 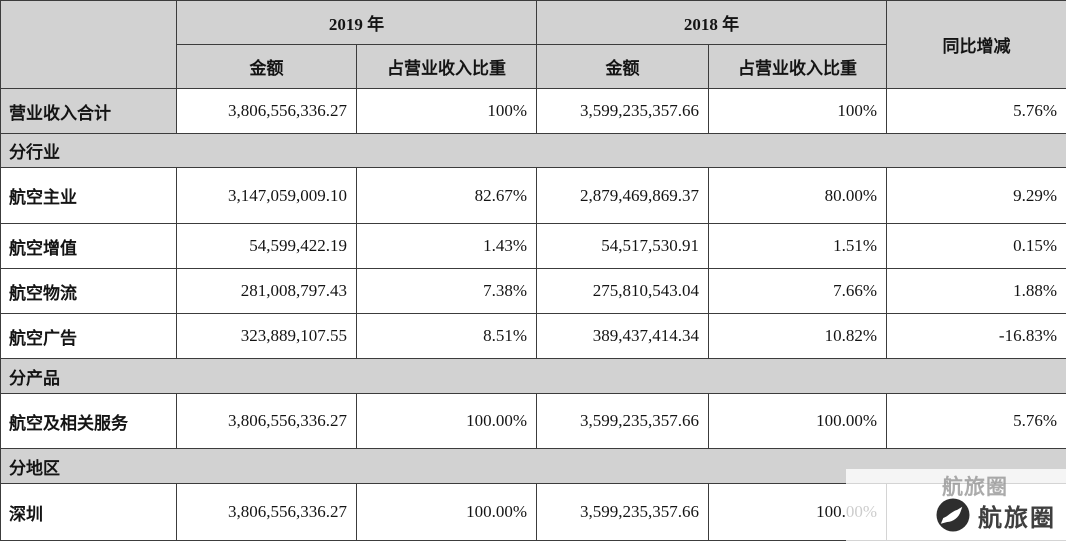 What do you see at coordinates (446, 336) in the screenshot?
I see `share-2019-cell: 8.51%` at bounding box center [446, 336].